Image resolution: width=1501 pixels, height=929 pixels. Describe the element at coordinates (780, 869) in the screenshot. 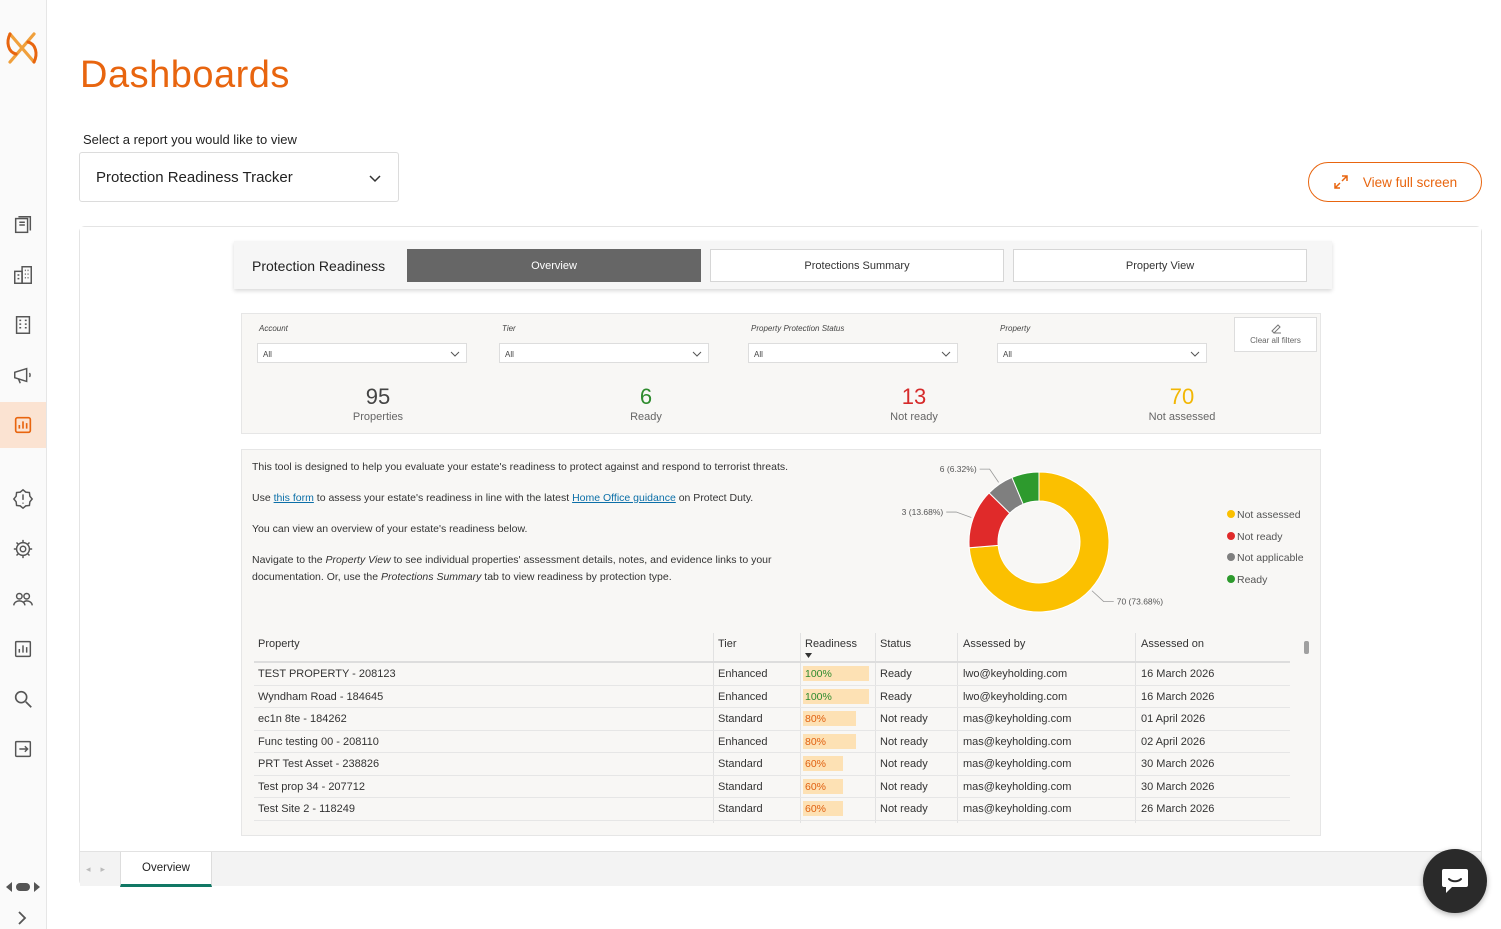

I see `page-tabs-bar: ◂▸ Overview` at that location.